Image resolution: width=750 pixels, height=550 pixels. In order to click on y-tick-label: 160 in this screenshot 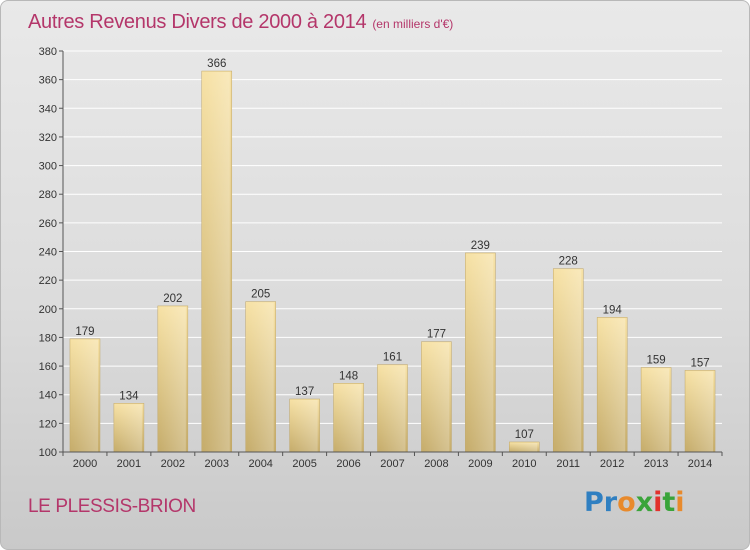, I will do `click(48, 367)`.